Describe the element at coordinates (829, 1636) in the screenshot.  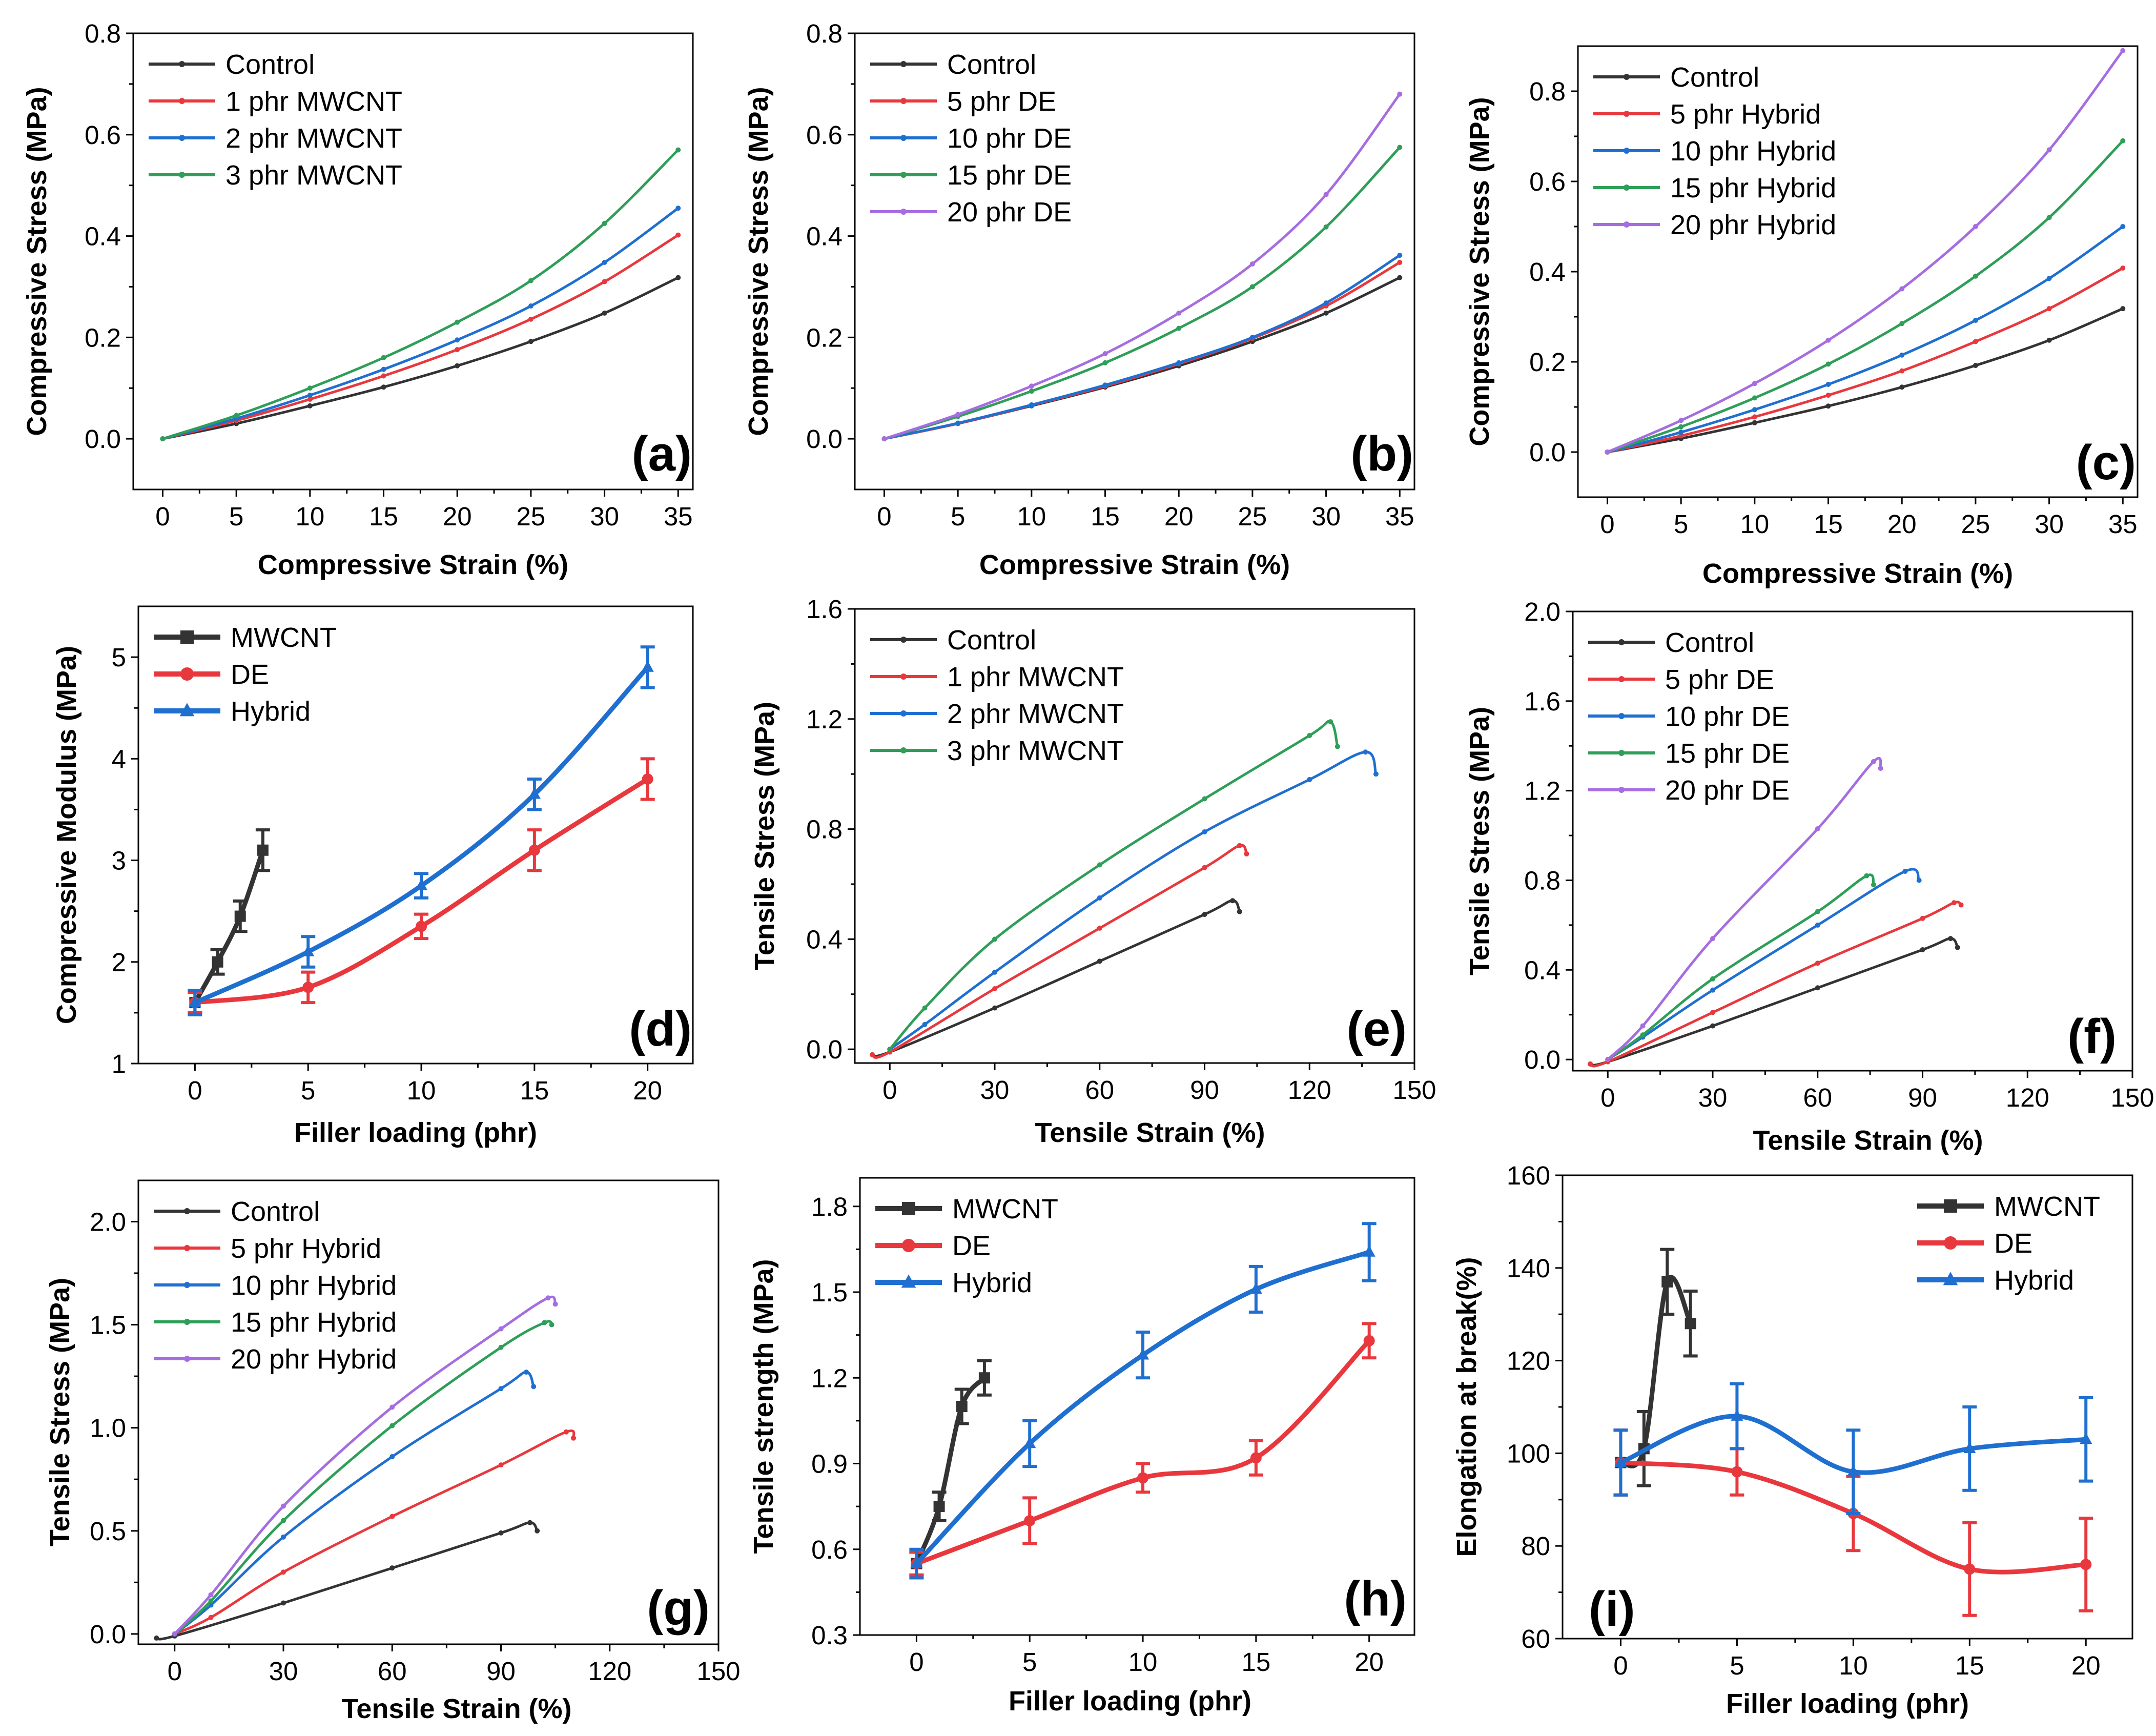
I see `y-tick-label: 0.3` at that location.